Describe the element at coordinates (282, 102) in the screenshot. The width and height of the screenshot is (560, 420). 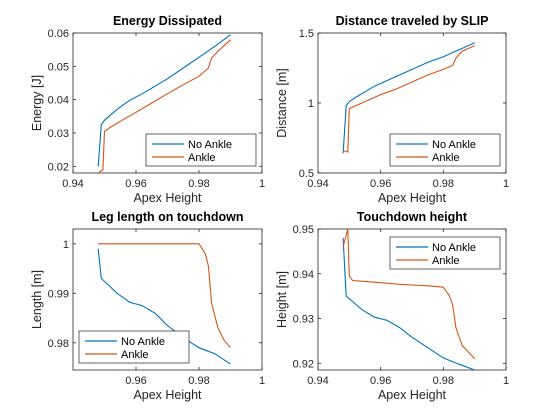
I see `y-axis-label: Distance [m]` at that location.